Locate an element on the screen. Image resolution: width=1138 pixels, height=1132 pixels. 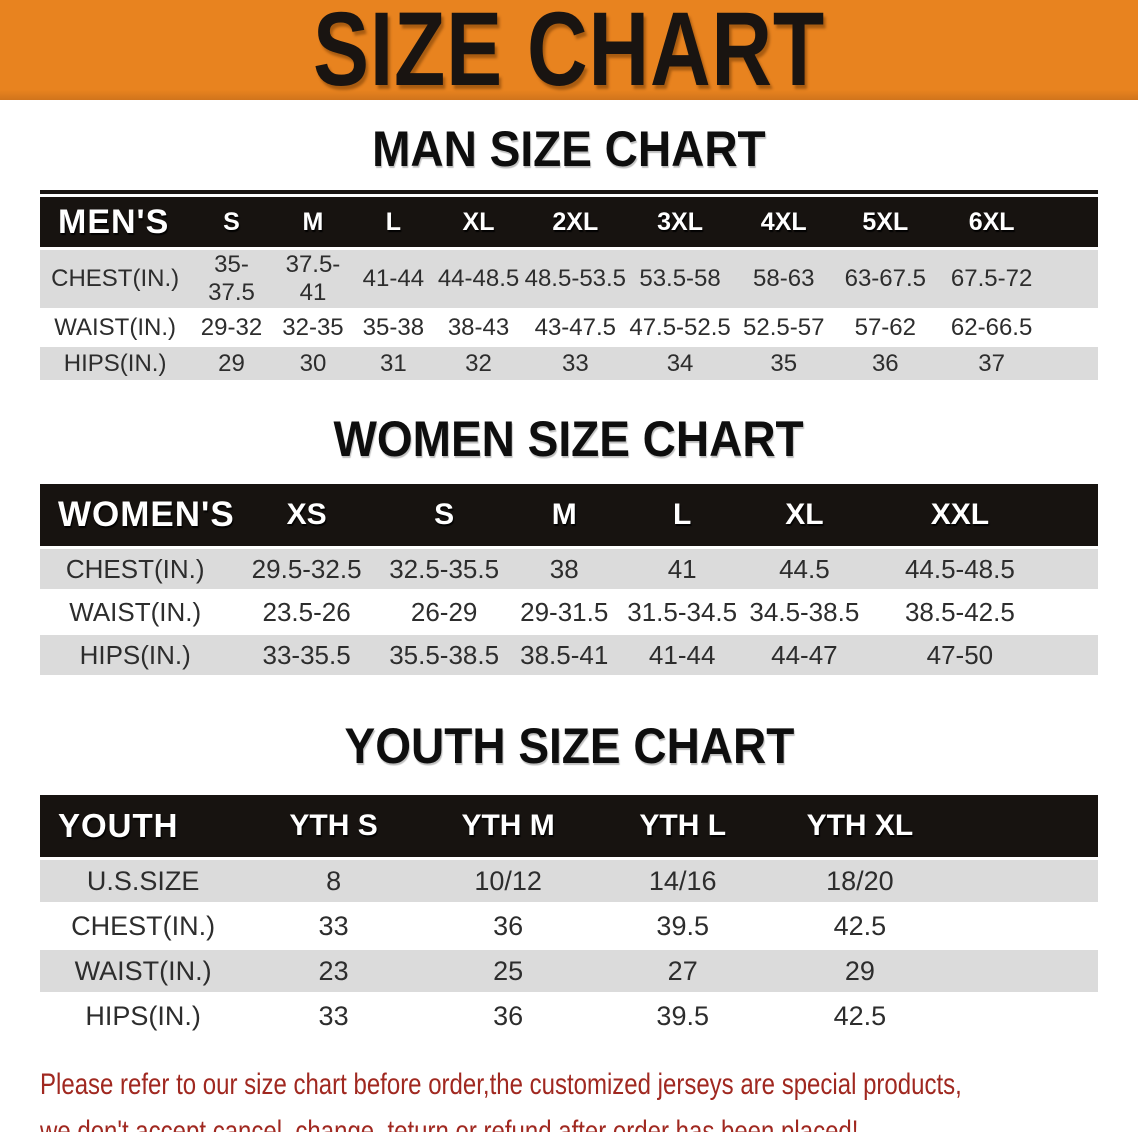
size-value-cell: 31 is located at coordinates (393, 362).